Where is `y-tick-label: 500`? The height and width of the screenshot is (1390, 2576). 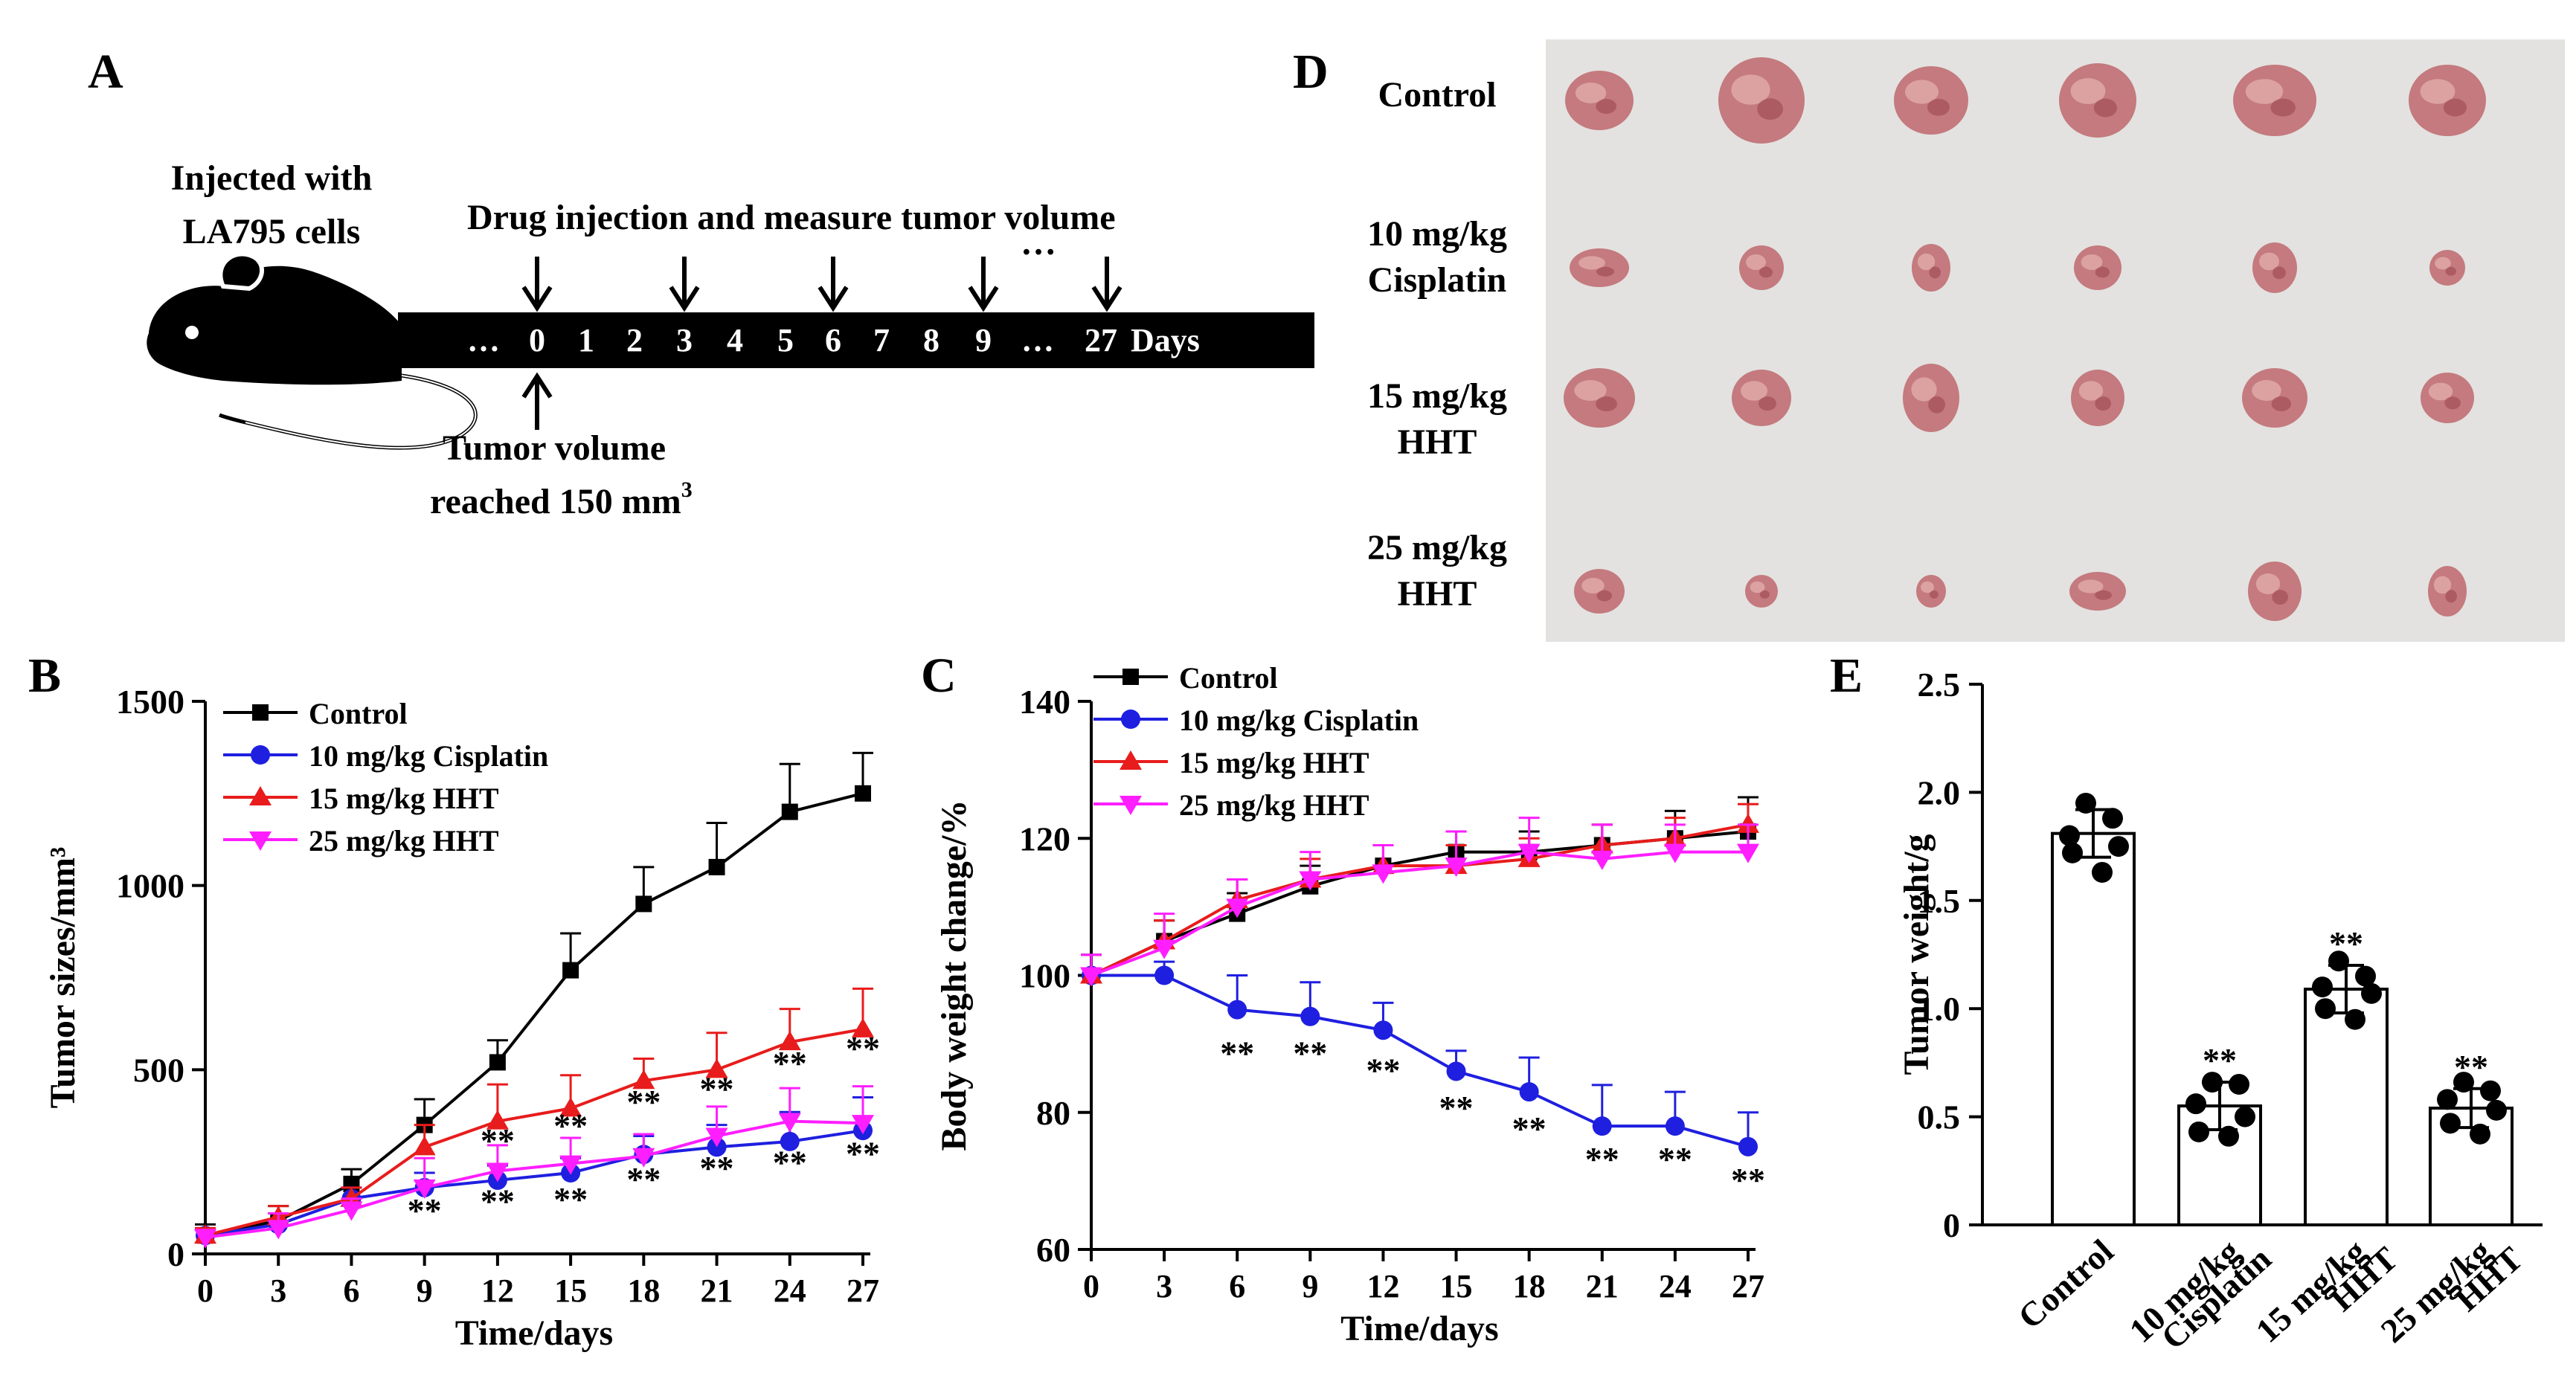 y-tick-label: 500 is located at coordinates (158, 1070).